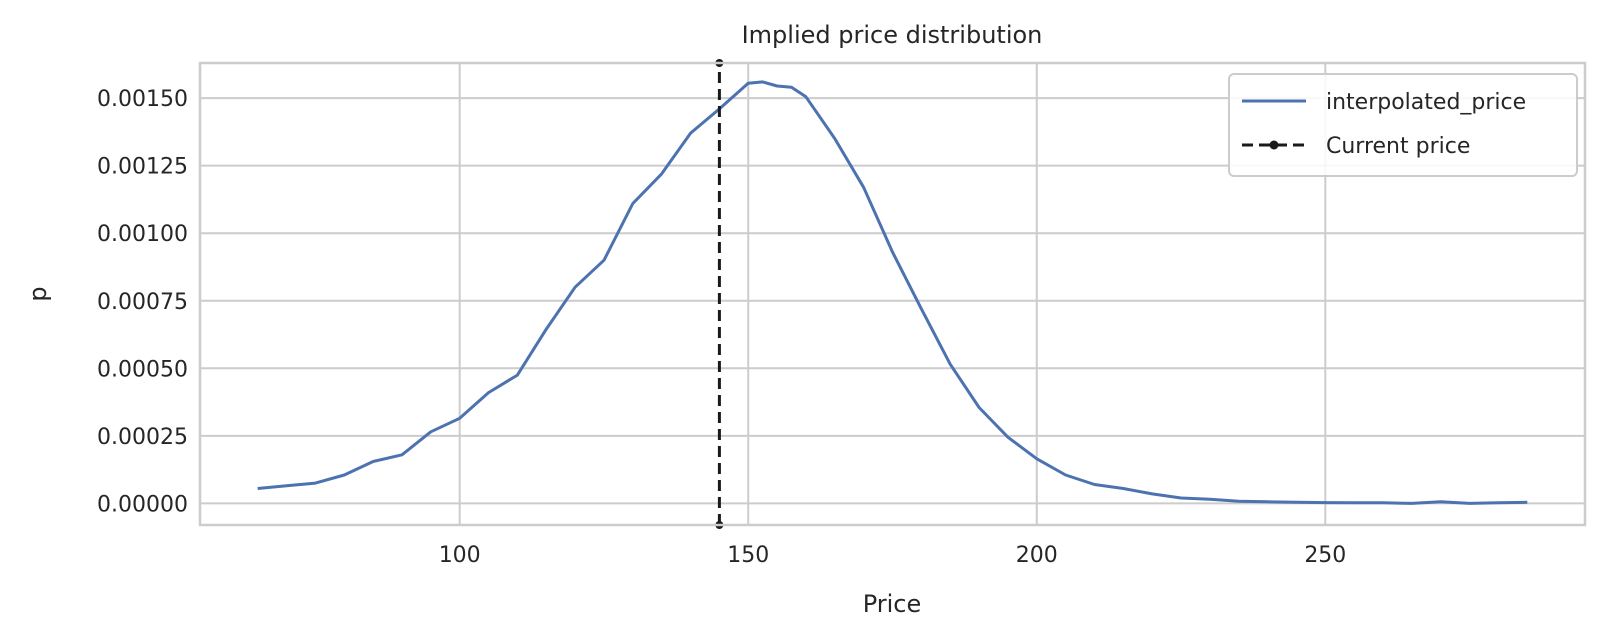 Image resolution: width=1613 pixels, height=640 pixels. I want to click on x-tick-label: 250, so click(1325, 555).